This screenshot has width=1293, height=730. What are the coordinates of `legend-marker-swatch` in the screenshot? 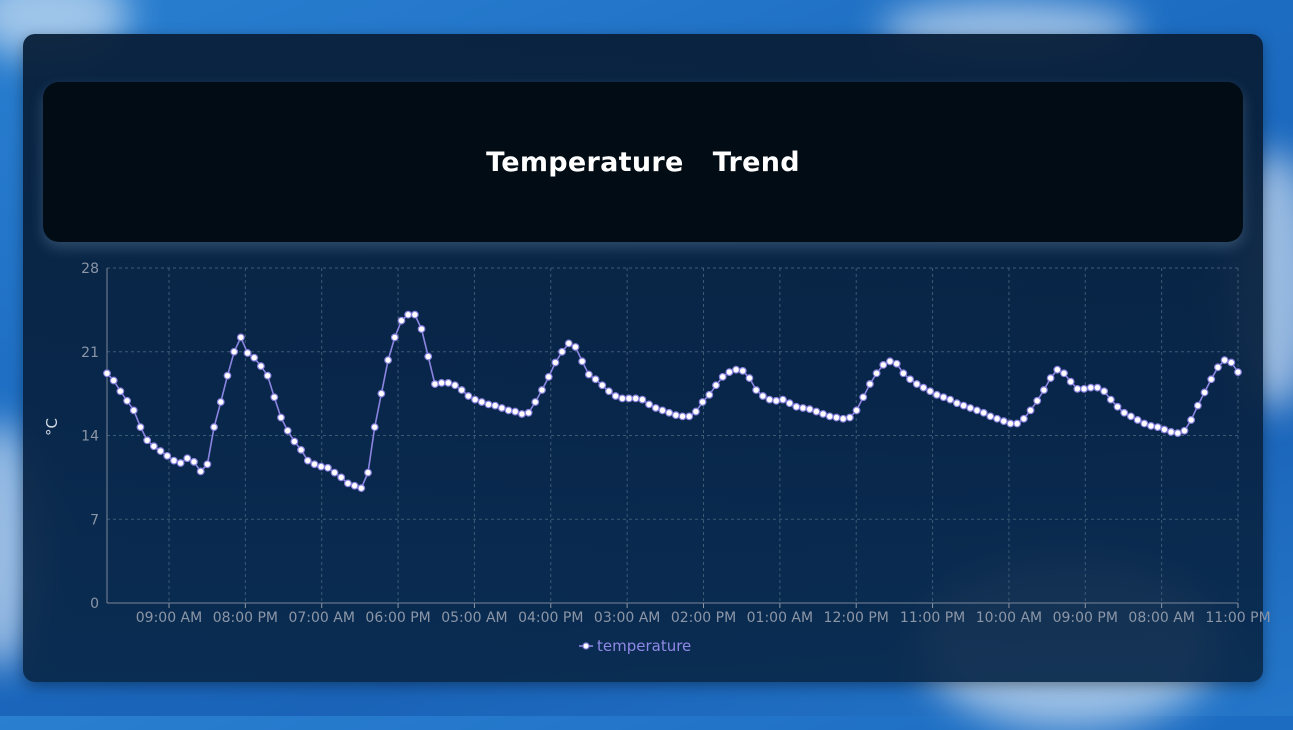 It's located at (586, 646).